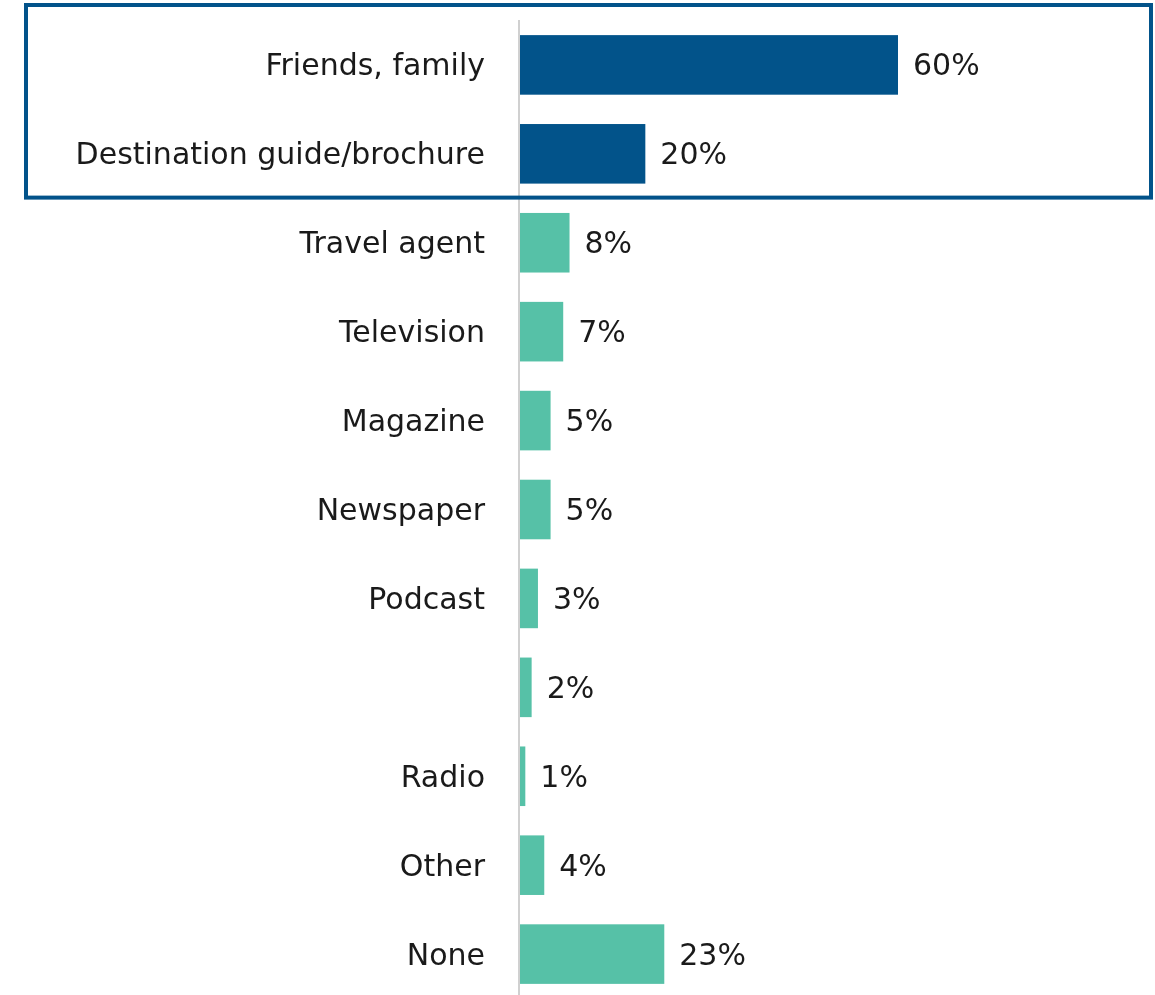 The image size is (1155, 995). I want to click on data-label: 2%, so click(570, 687).